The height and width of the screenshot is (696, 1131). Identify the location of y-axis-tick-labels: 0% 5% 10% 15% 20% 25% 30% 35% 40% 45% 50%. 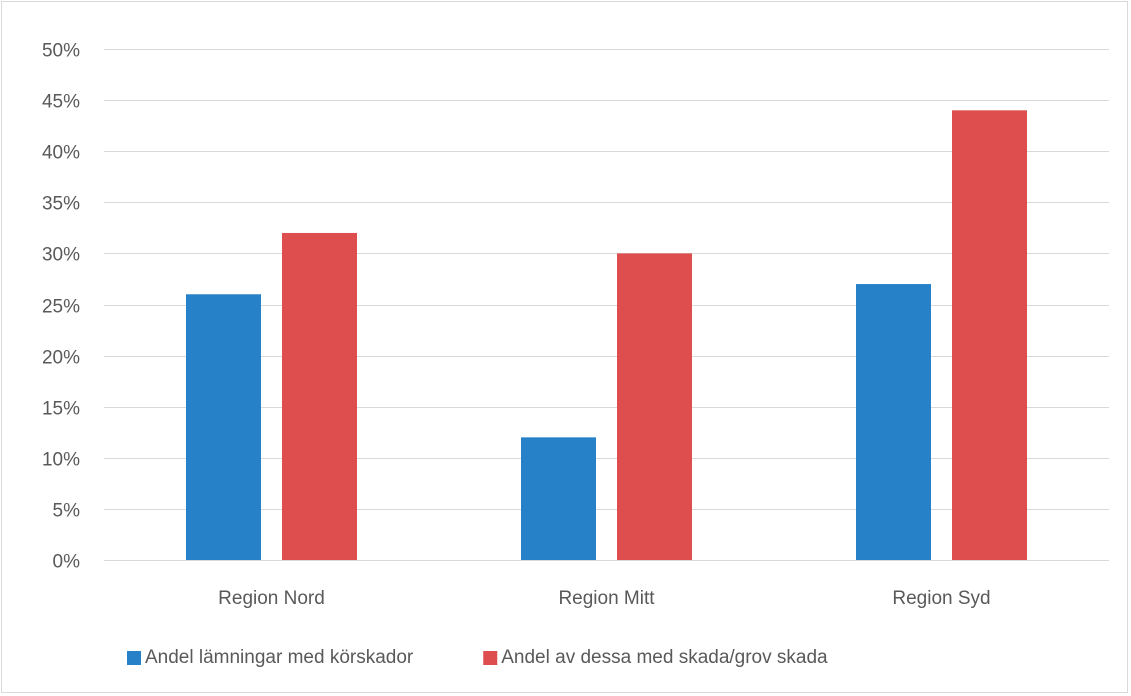
(61, 307).